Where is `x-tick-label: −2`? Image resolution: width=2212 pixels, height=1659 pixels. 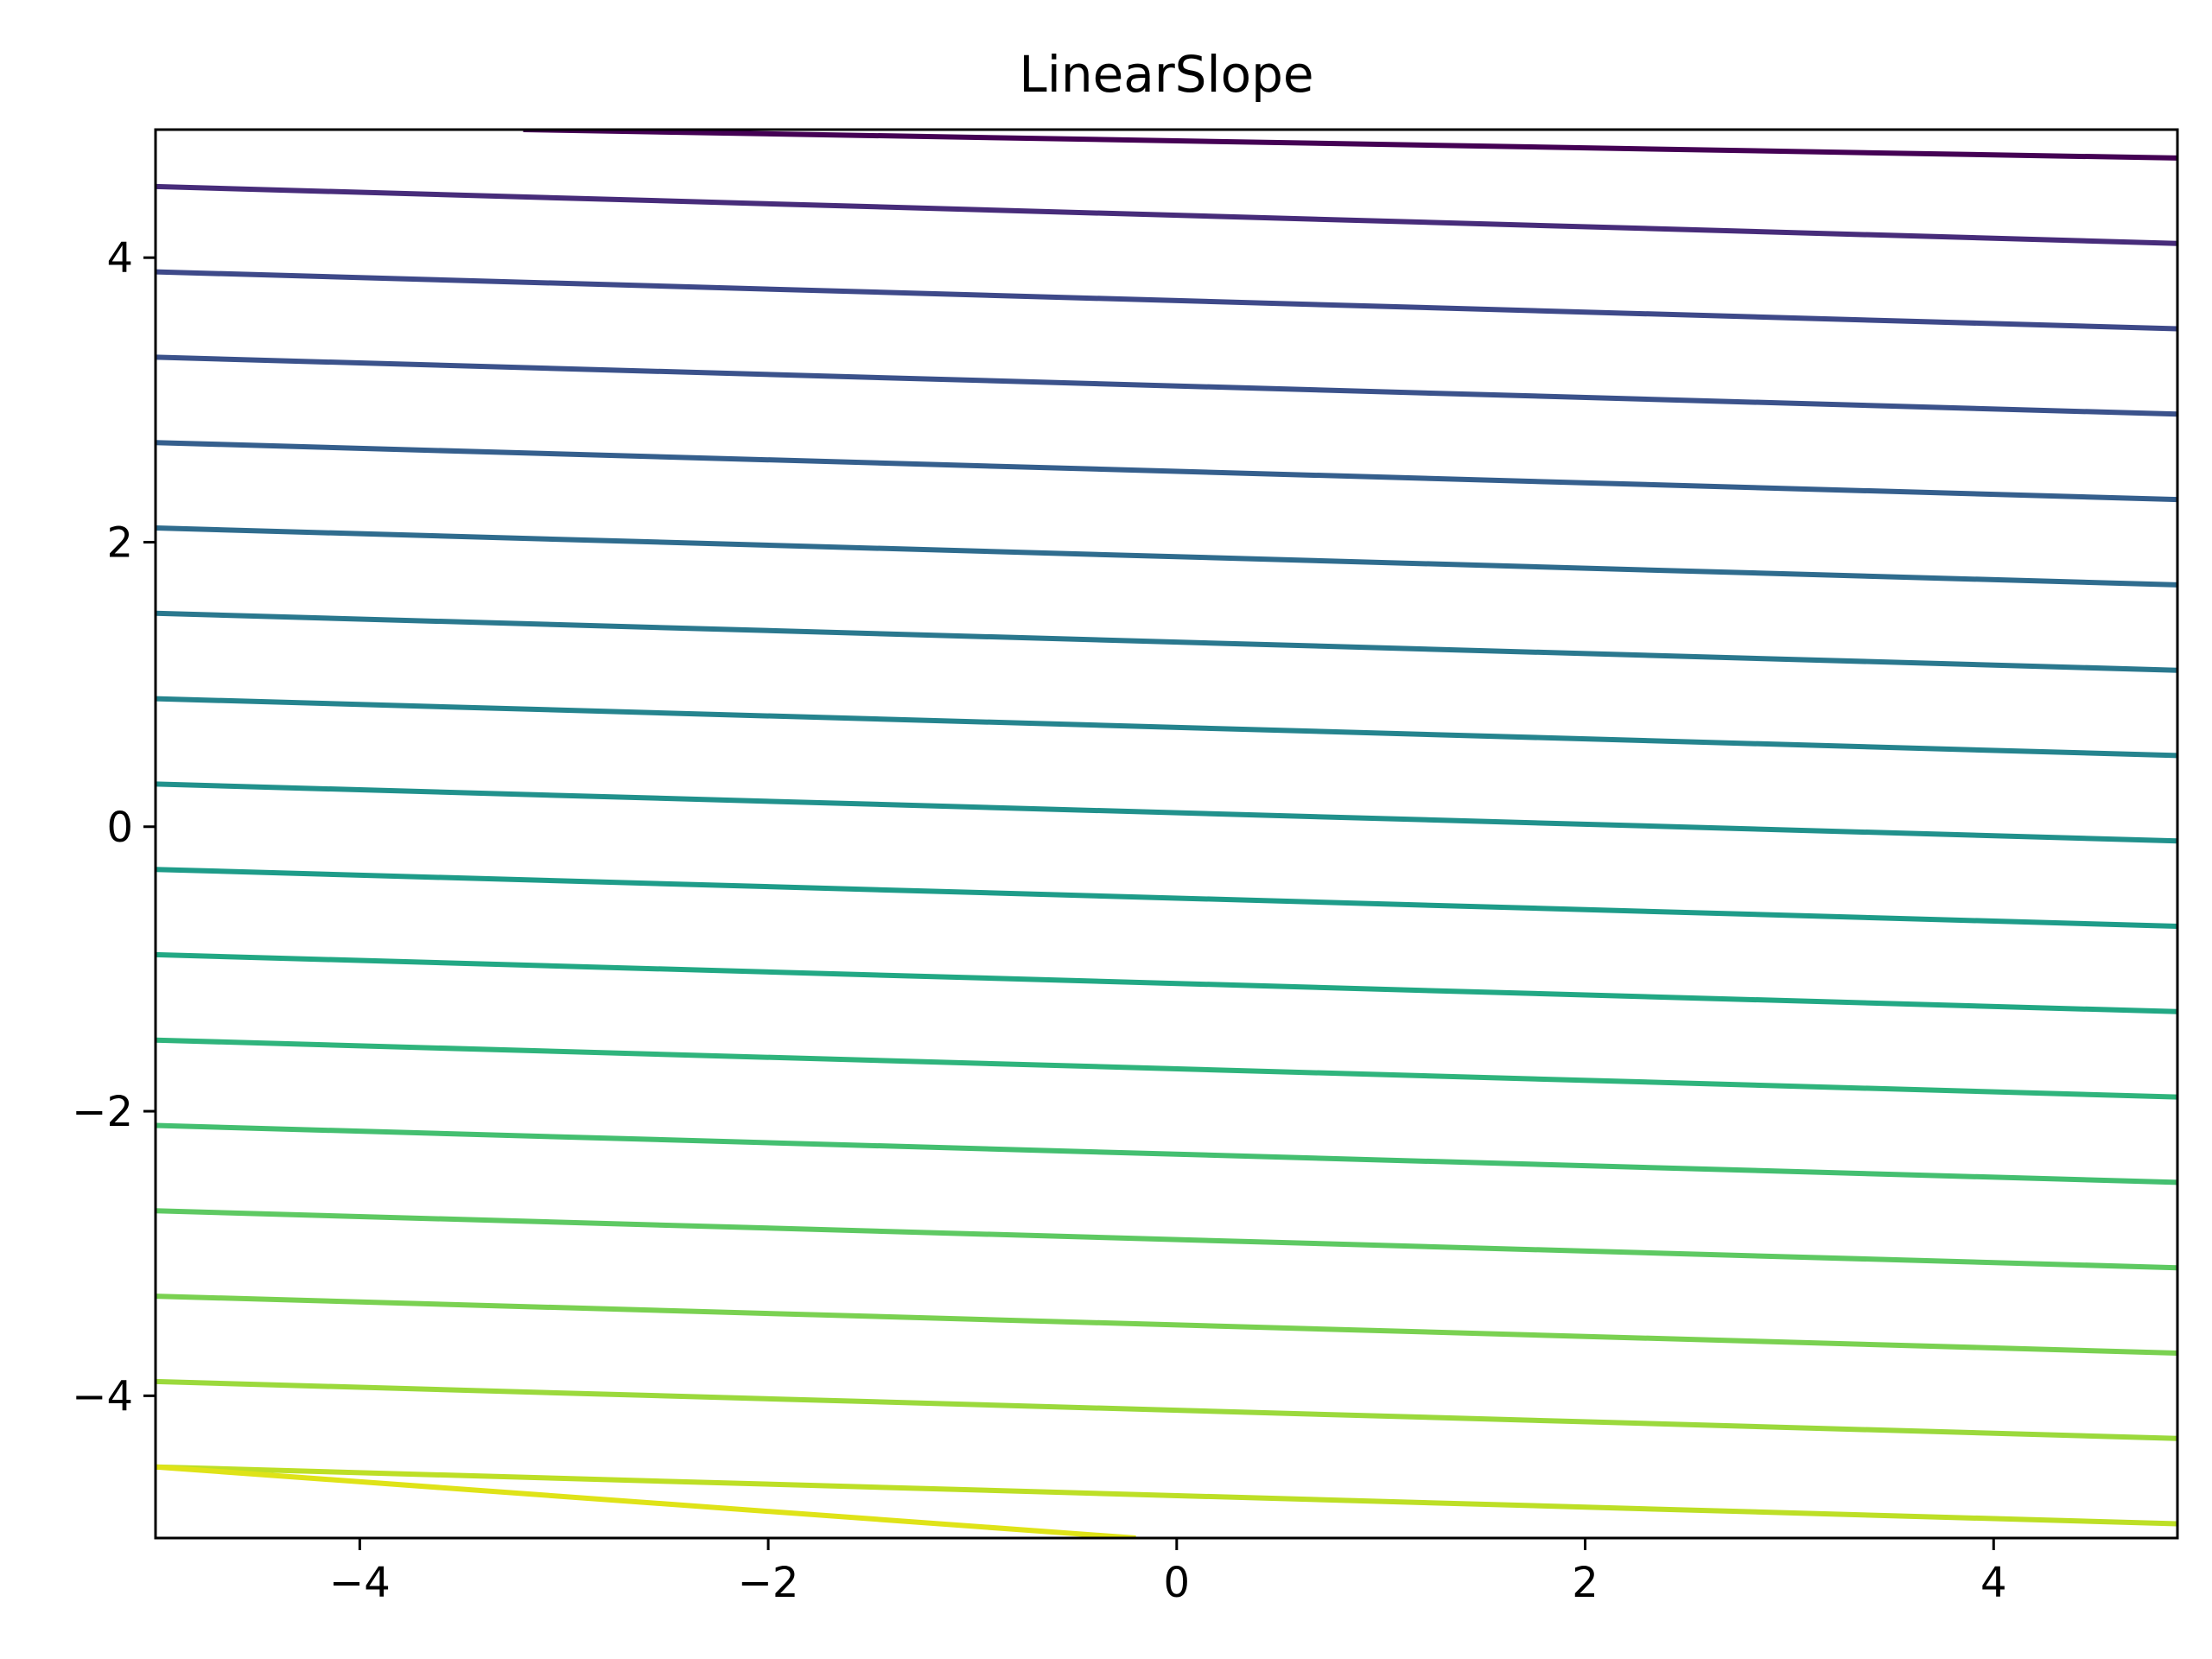
x-tick-label: −2 is located at coordinates (768, 1583).